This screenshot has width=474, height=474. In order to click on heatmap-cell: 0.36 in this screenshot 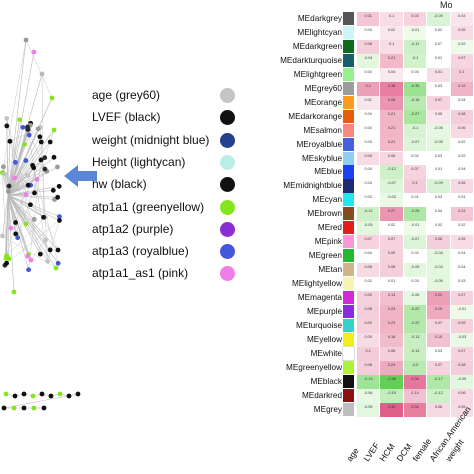, I will do `click(415, 381)`.